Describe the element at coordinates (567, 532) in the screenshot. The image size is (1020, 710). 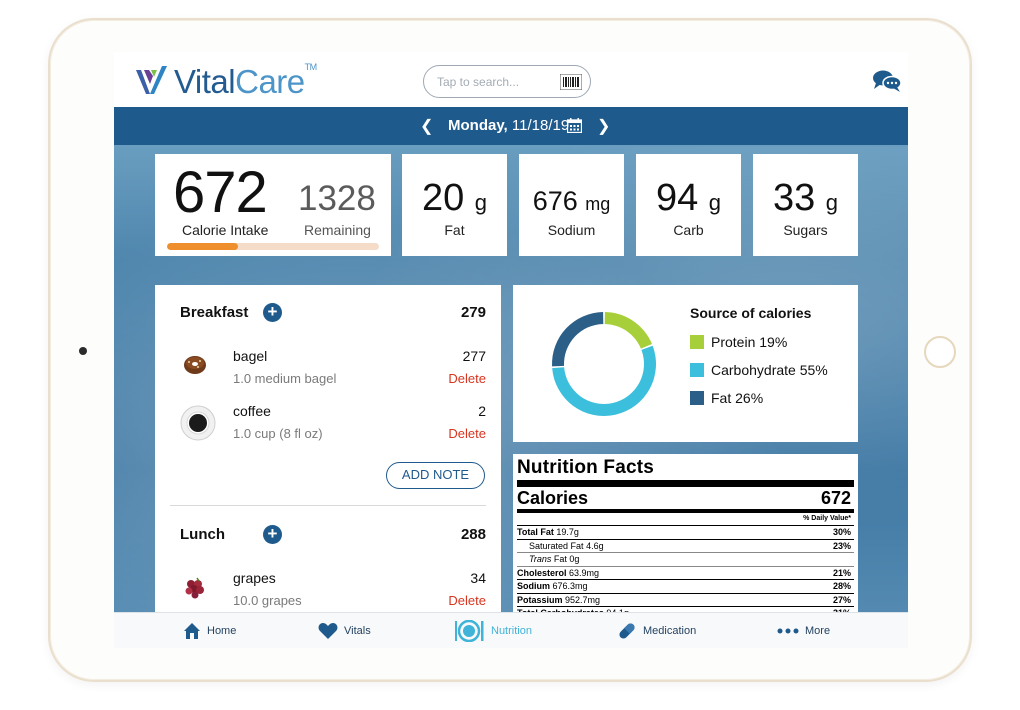
I see `nf-total-fat-amount: 19.7g` at that location.